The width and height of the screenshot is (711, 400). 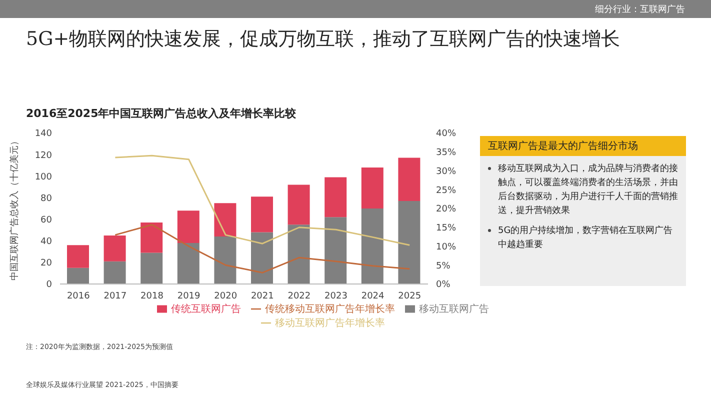 What do you see at coordinates (586, 238) in the screenshot?
I see `text: 5G的用户持续增加，数字营销在互联网广告中越趋重要` at bounding box center [586, 238].